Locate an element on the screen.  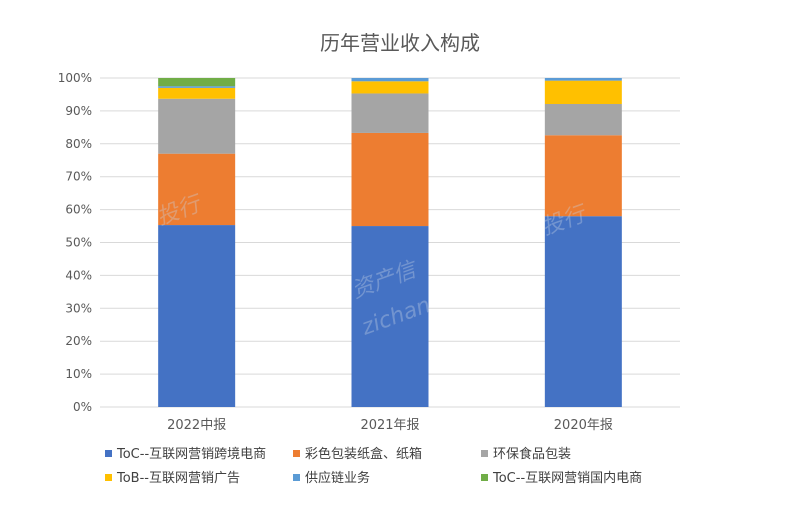
y-tick-label: 40% is located at coordinates (78, 275).